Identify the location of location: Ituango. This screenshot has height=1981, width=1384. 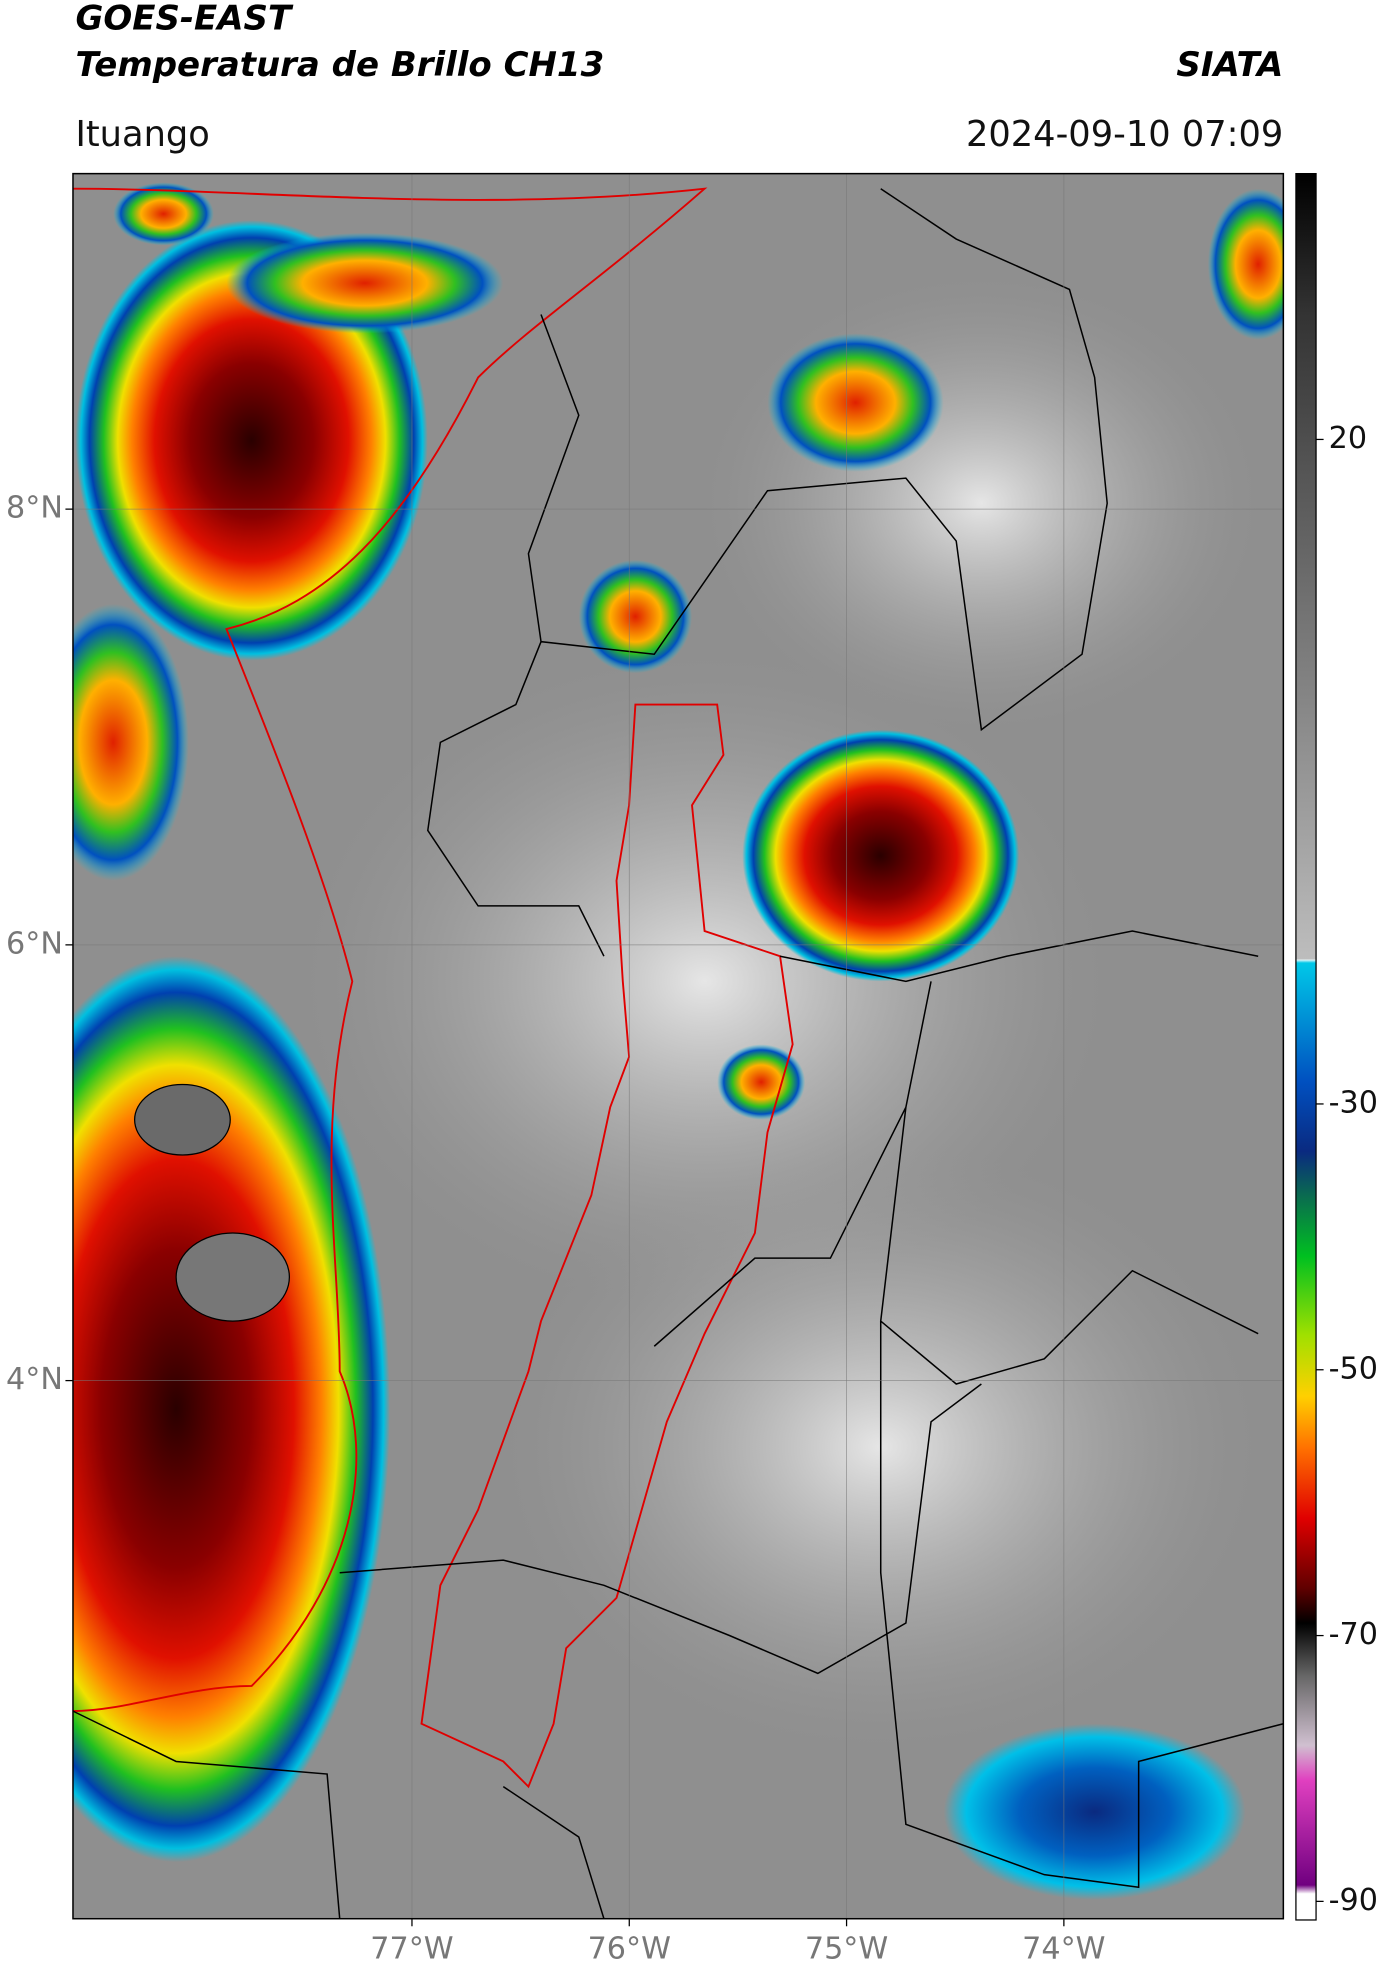
(142, 134).